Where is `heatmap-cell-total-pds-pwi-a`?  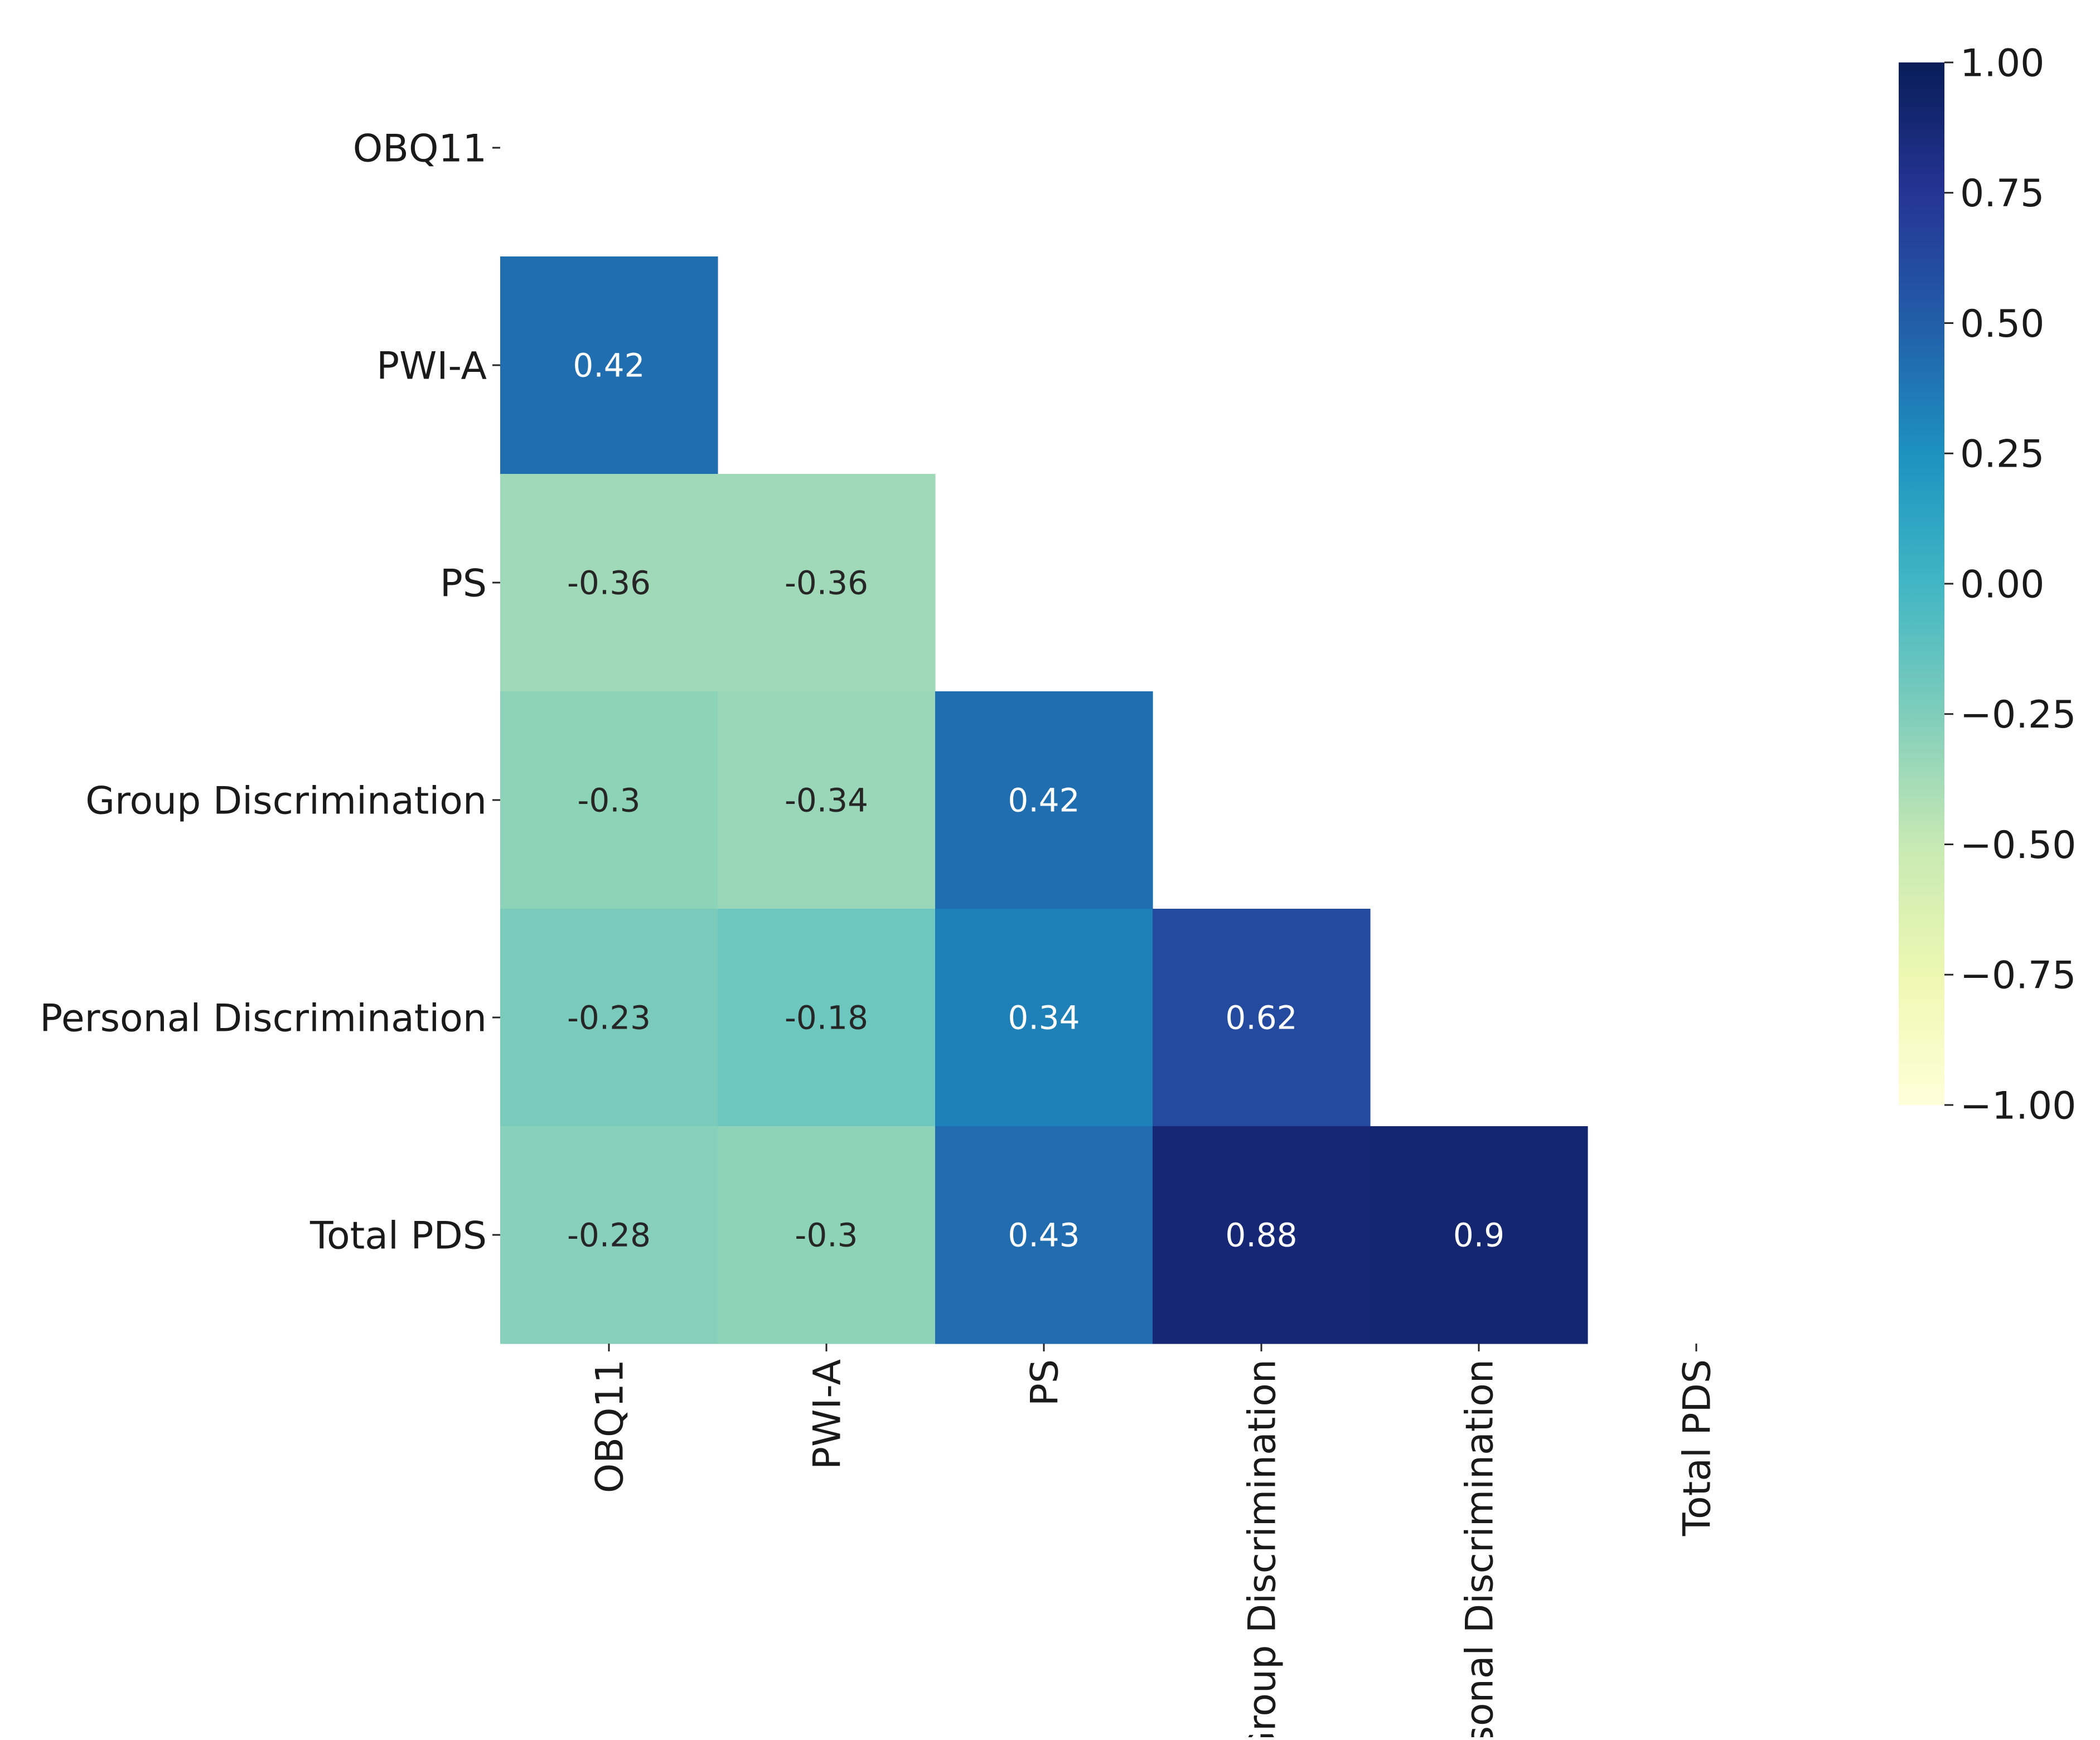
heatmap-cell-total-pds-pwi-a is located at coordinates (827, 1235).